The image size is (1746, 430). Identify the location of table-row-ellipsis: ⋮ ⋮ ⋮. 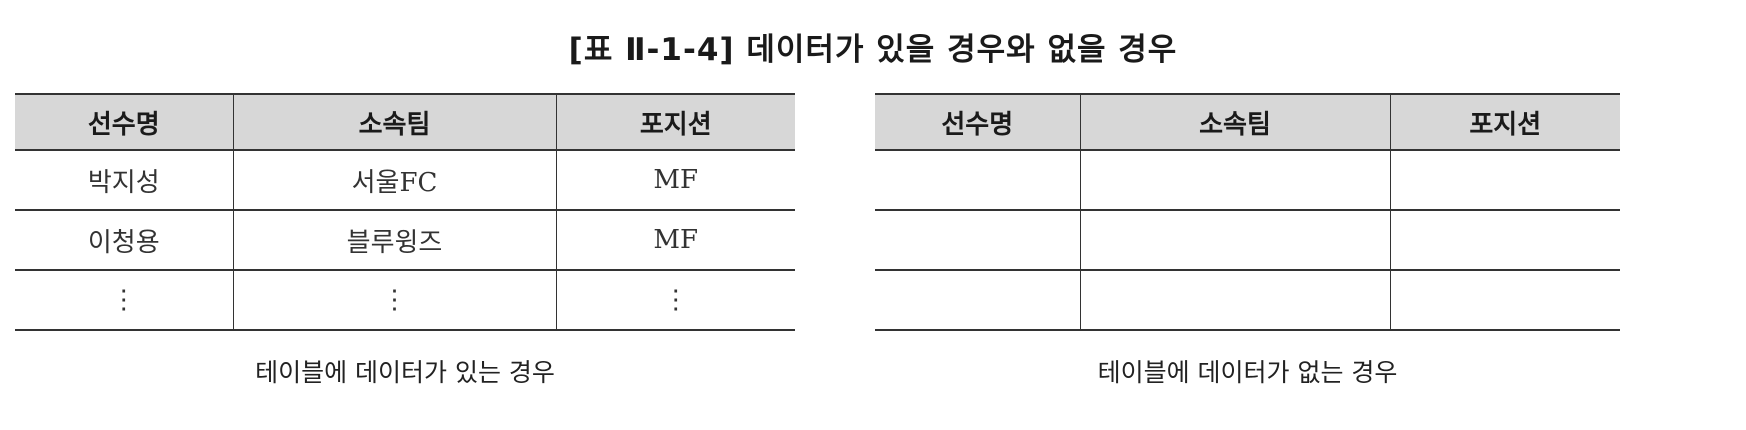
(405, 300).